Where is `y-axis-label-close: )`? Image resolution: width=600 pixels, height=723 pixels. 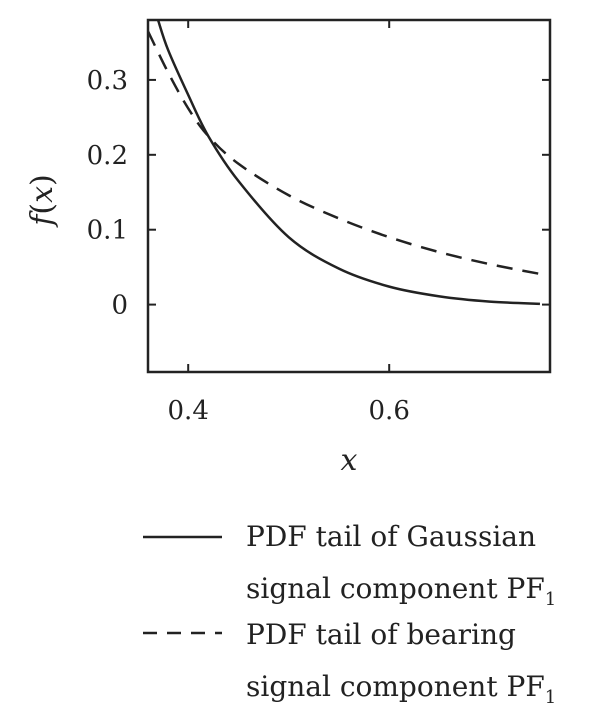 y-axis-label-close: ) is located at coordinates (42, 180).